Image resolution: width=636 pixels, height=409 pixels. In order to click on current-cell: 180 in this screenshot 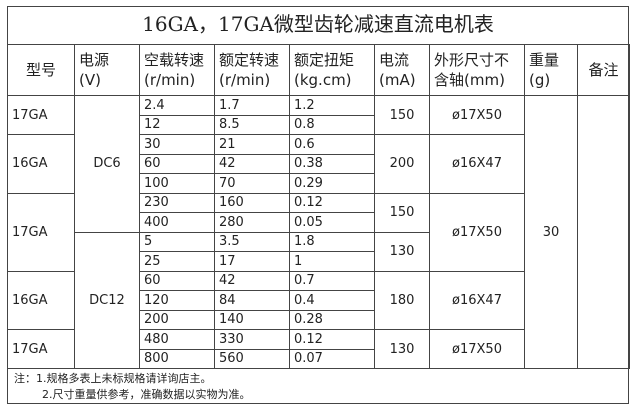, I will do `click(402, 300)`.